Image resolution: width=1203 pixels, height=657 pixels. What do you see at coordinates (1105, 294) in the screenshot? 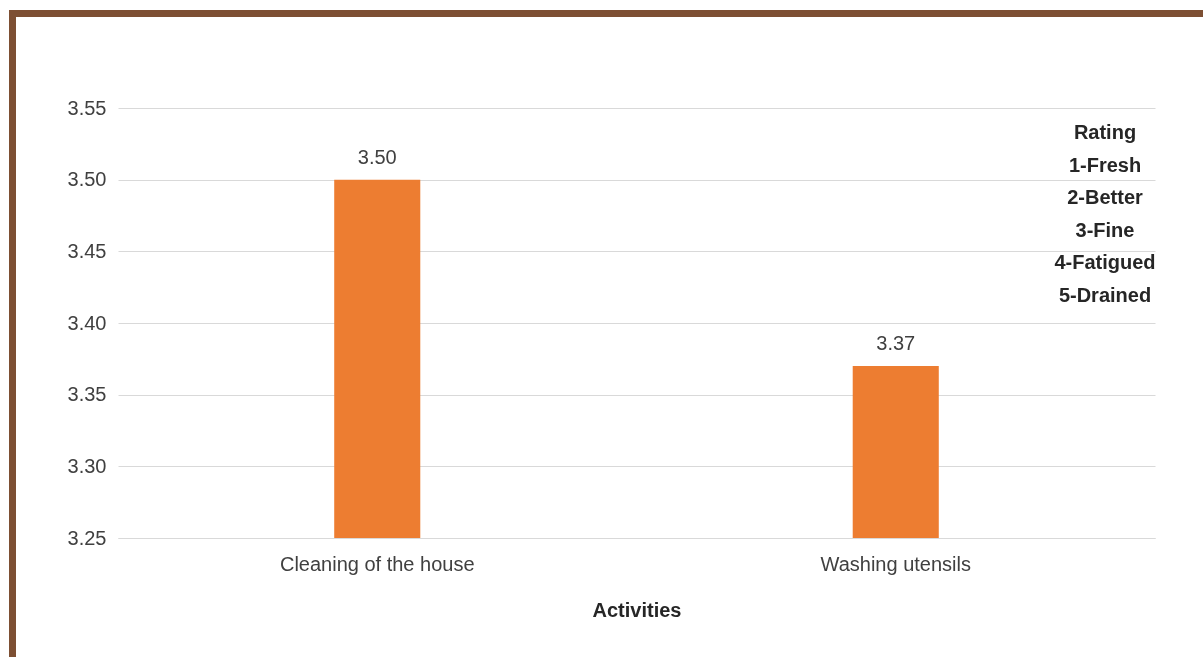
I see `annotation: 5-Drained` at bounding box center [1105, 294].